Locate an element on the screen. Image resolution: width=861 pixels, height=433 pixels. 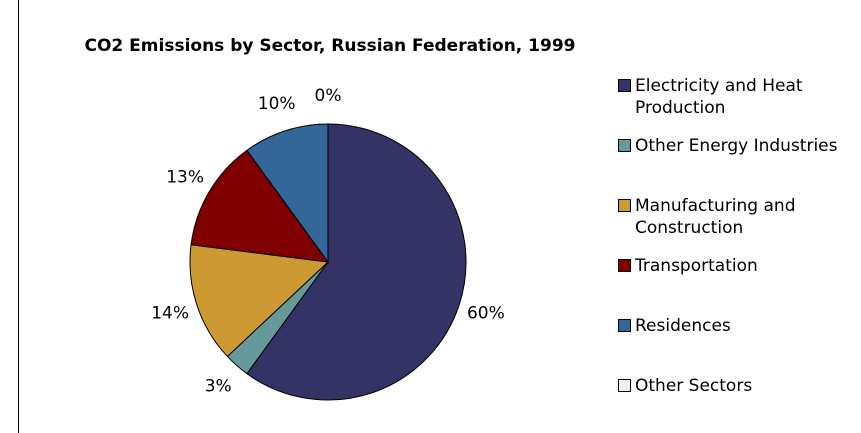
legend-label: Electricity and Heat Production is located at coordinates (719, 97).